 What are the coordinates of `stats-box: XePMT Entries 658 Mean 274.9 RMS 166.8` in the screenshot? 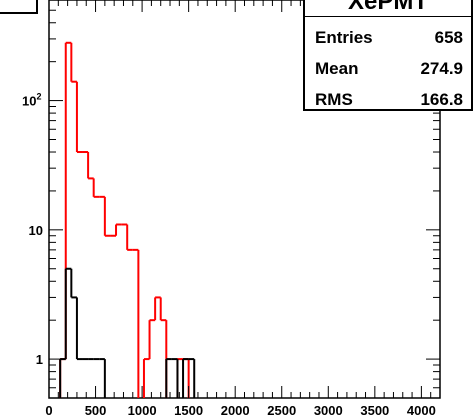 It's located at (388, 55).